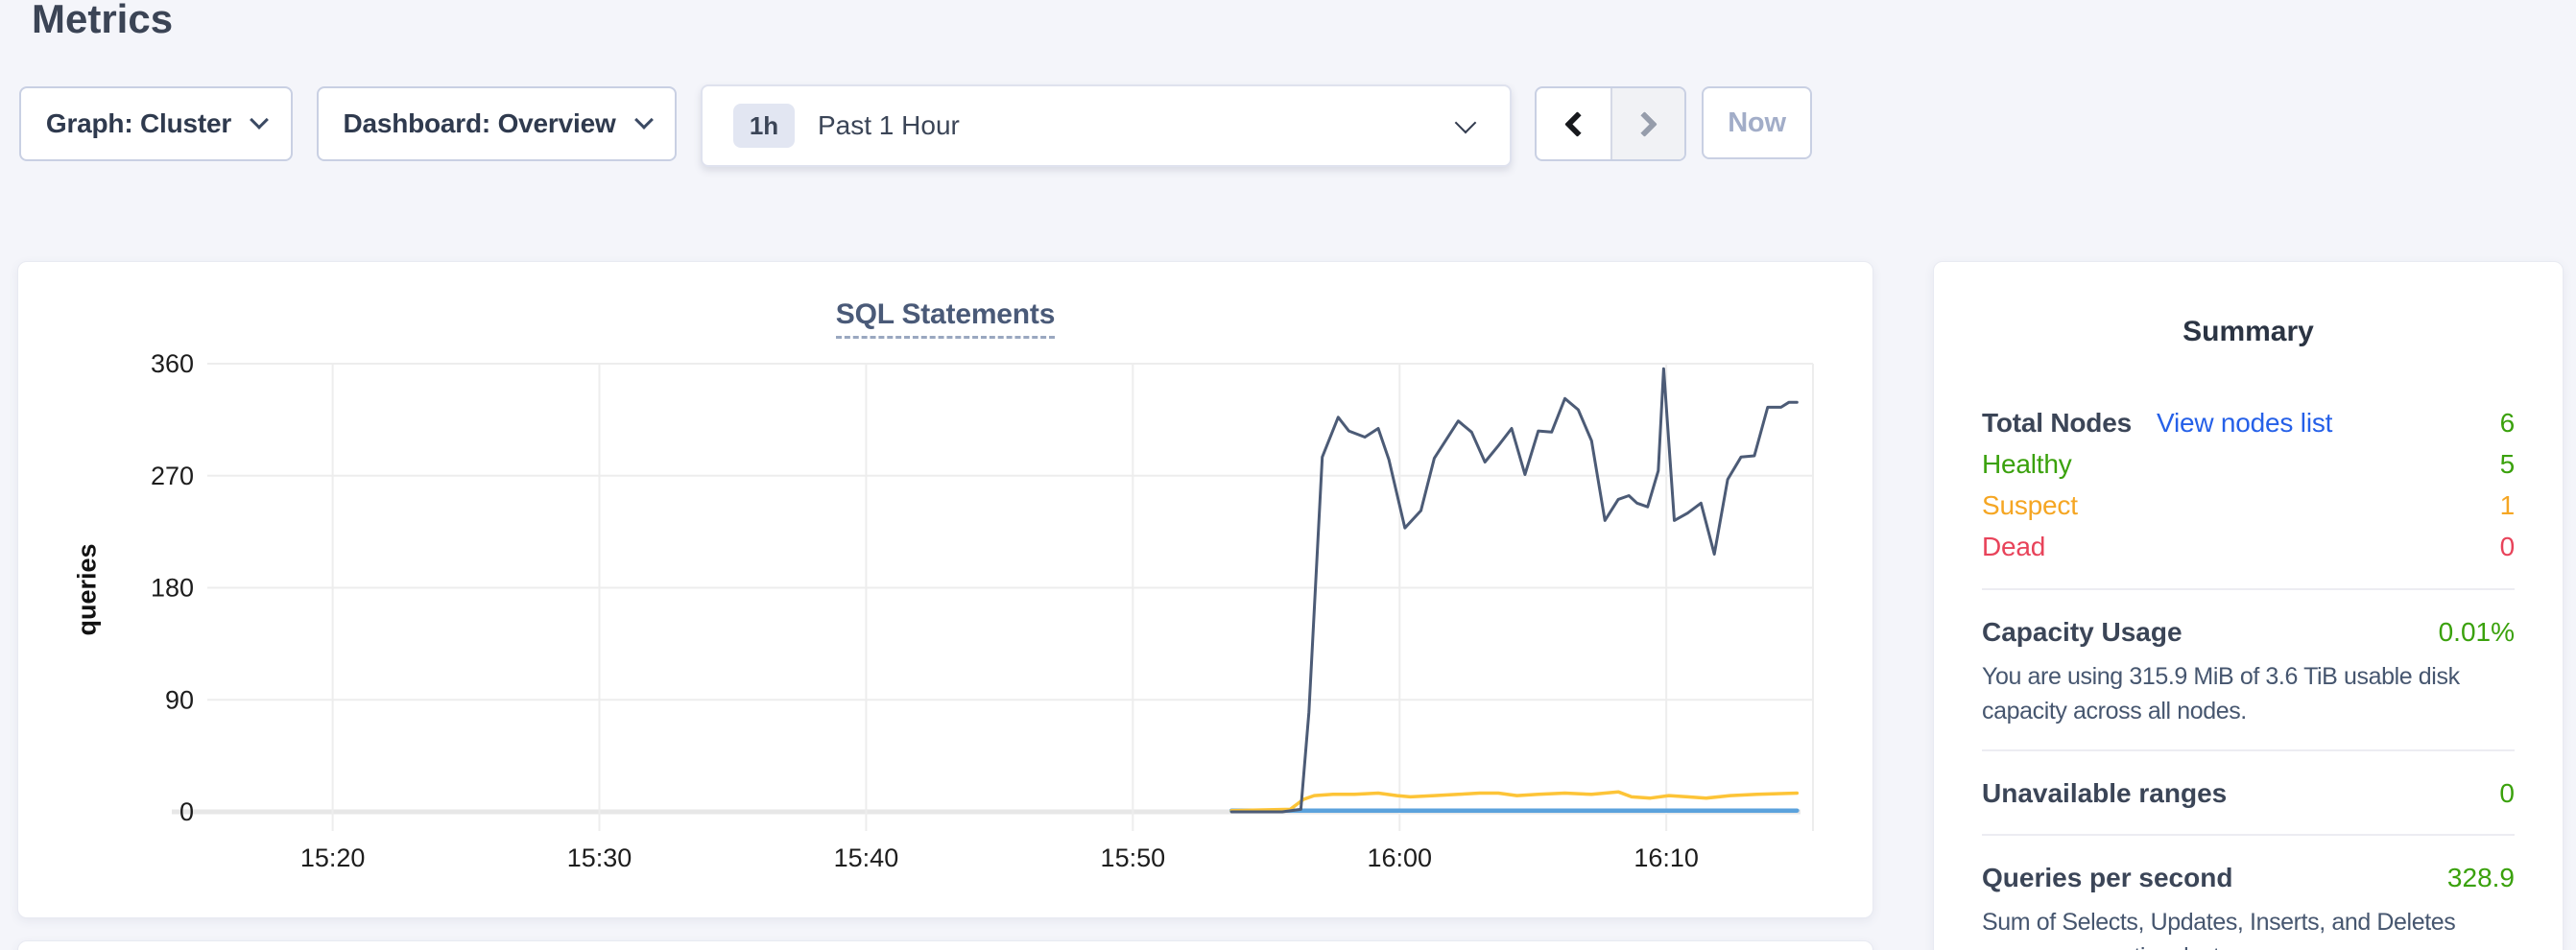 This screenshot has width=2576, height=950. Describe the element at coordinates (2248, 793) in the screenshot. I see `unavailable-ranges-row: Unavailable ranges 0` at that location.